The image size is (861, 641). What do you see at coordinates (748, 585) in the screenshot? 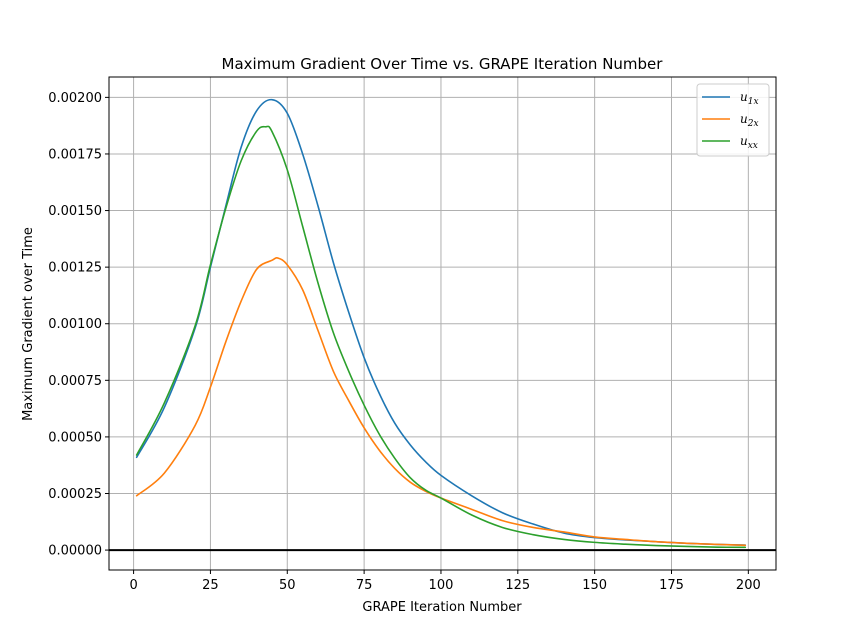
I see `x-tick-label: 200` at bounding box center [748, 585].